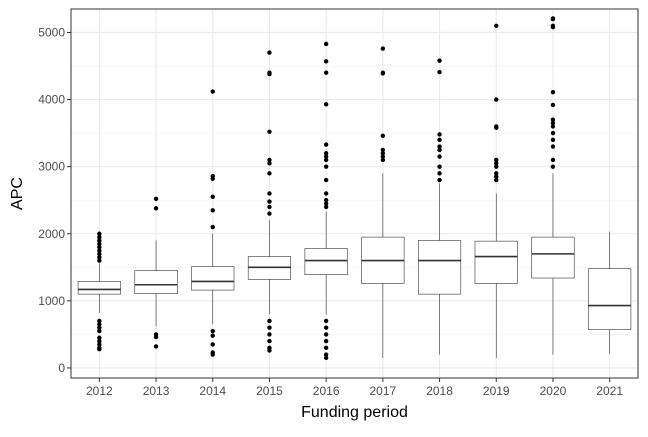 The width and height of the screenshot is (648, 437). Describe the element at coordinates (609, 391) in the screenshot. I see `x-tick-label: 2021` at that location.